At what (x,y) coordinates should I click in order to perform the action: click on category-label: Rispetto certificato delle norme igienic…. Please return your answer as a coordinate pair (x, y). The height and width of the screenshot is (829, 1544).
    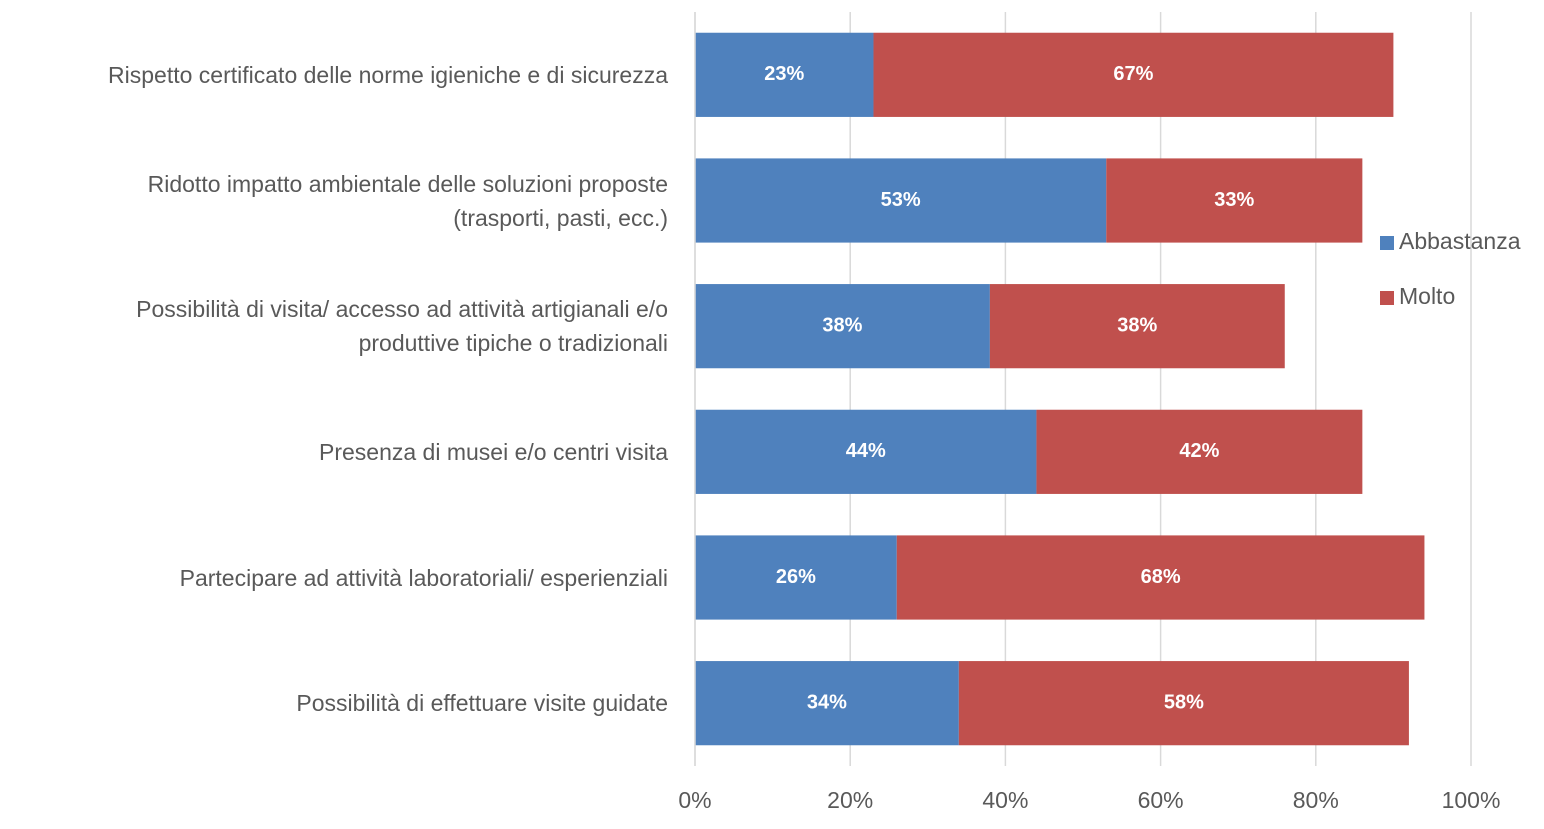
    Looking at the image, I should click on (388, 74).